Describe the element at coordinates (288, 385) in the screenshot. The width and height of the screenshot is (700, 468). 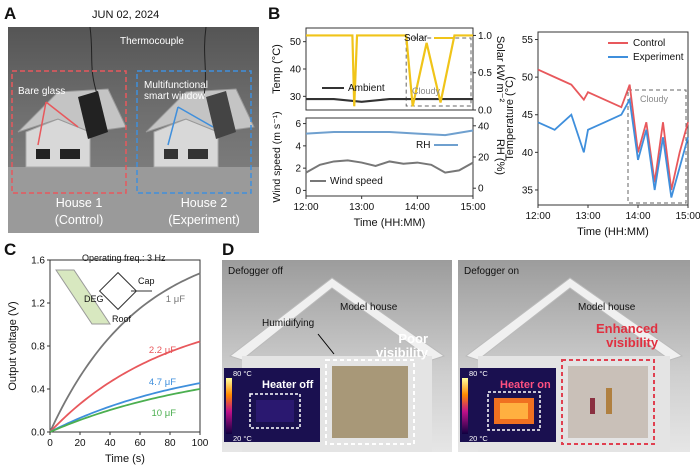
I see `heater-off-label: Heater off` at that location.